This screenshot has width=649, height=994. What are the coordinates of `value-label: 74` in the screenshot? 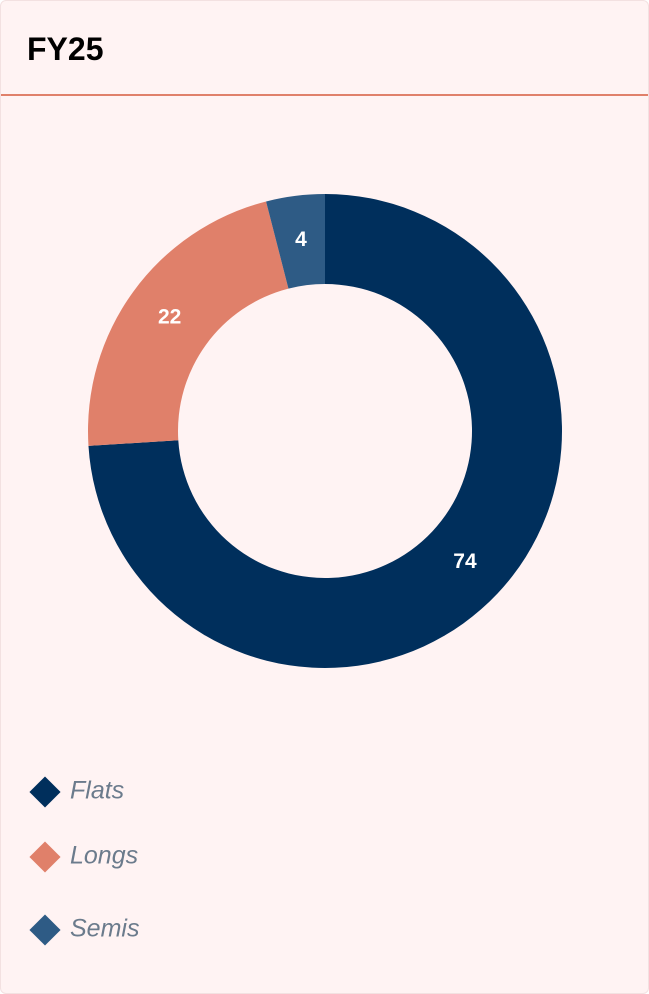 It's located at (465, 561).